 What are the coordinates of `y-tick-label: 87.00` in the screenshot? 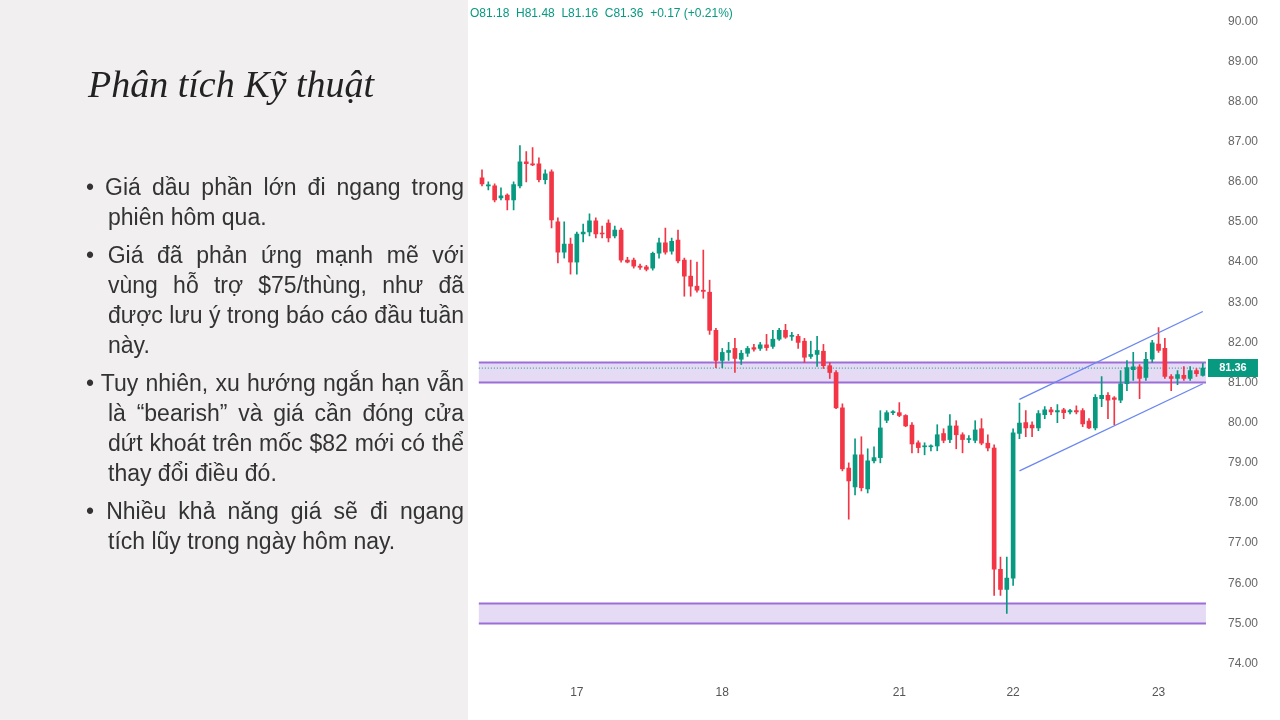 It's located at (1243, 140).